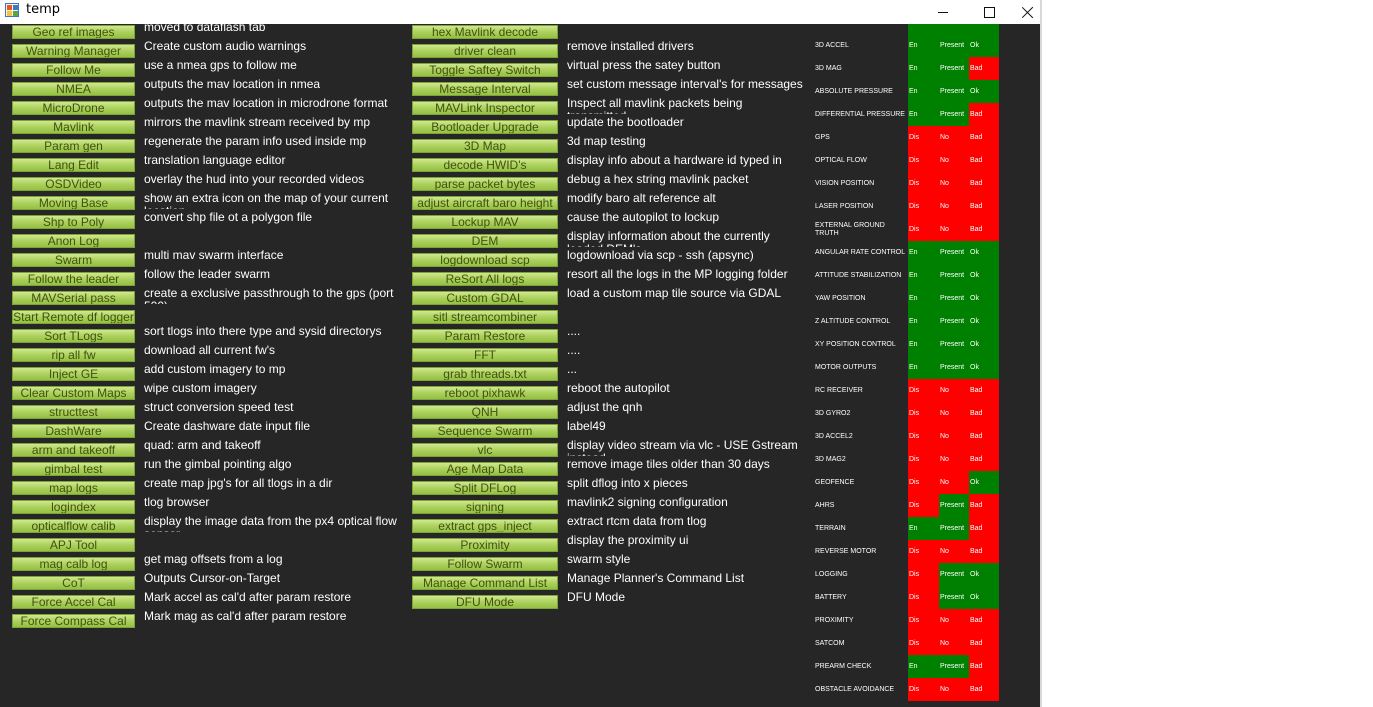 The width and height of the screenshot is (1373, 707). Describe the element at coordinates (500, 459) in the screenshot. I see `sensor-row-3d-mag2: 3D MAG2 Dis No Bad` at that location.